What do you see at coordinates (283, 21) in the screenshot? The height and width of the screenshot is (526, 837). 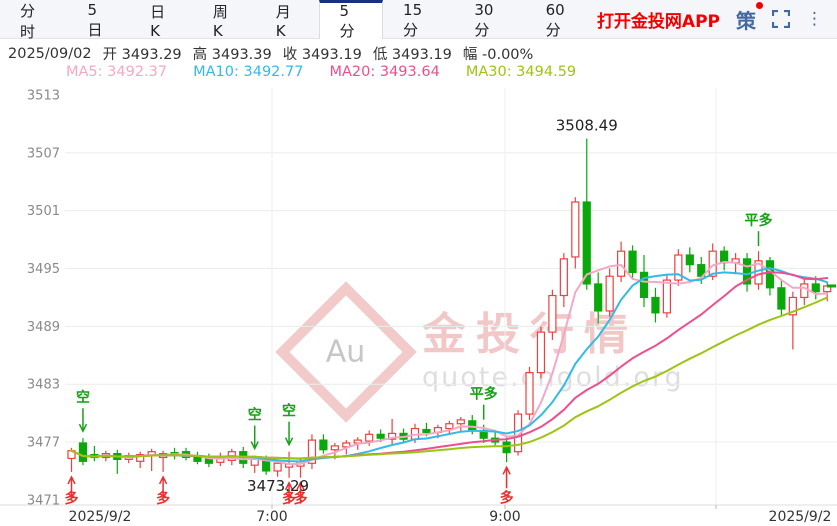 I see `tab-月K: 月K` at bounding box center [283, 21].